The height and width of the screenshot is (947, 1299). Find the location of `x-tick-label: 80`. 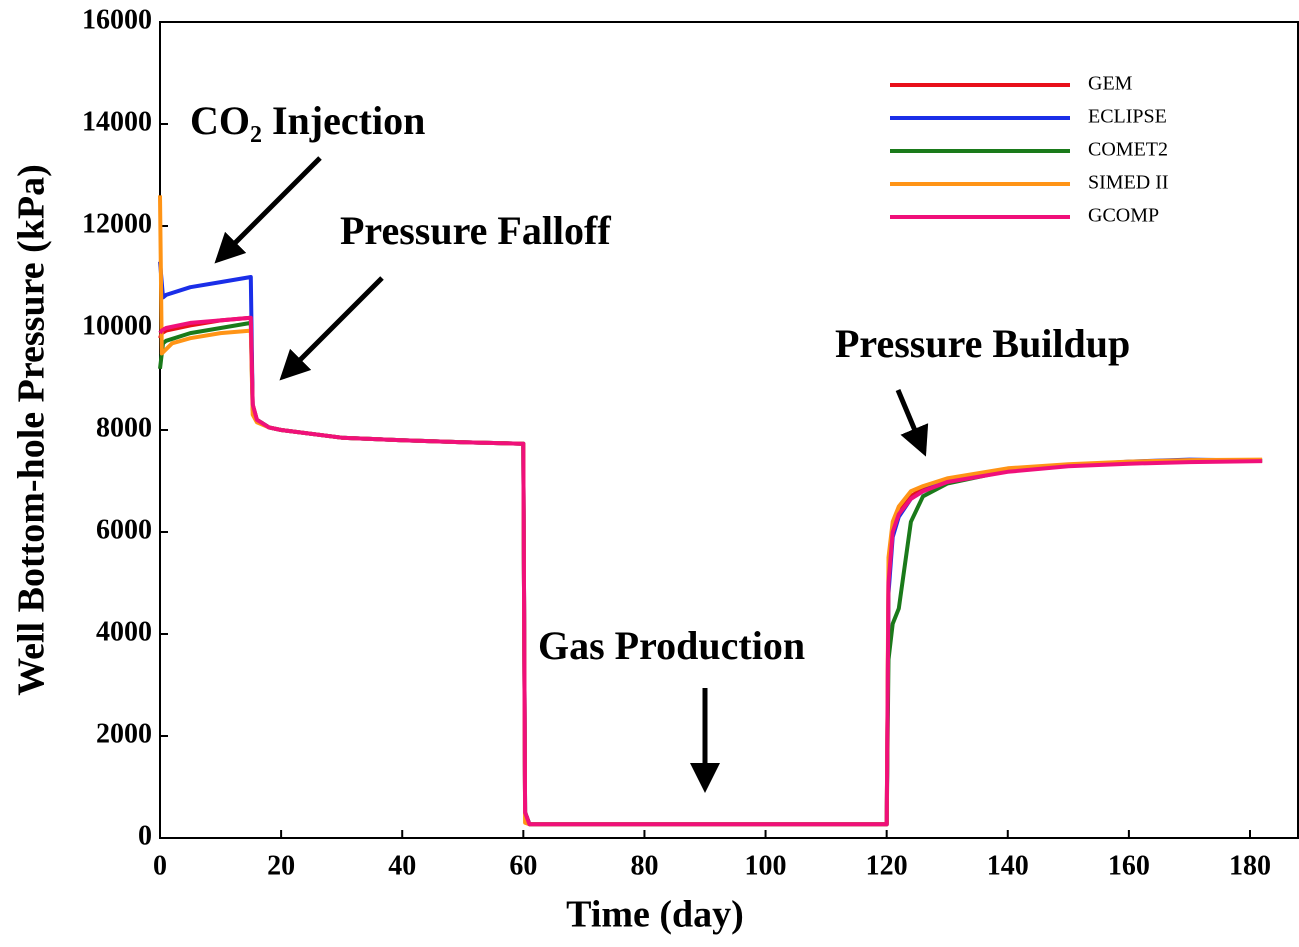

x-tick-label: 80 is located at coordinates (644, 865).